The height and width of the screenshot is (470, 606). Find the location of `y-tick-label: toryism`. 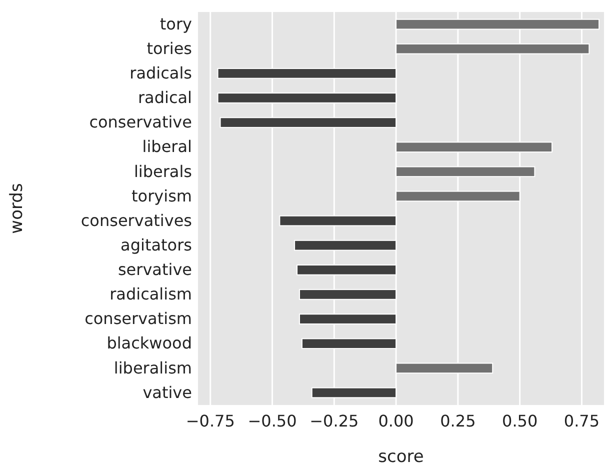

y-tick-label: toryism is located at coordinates (162, 196).